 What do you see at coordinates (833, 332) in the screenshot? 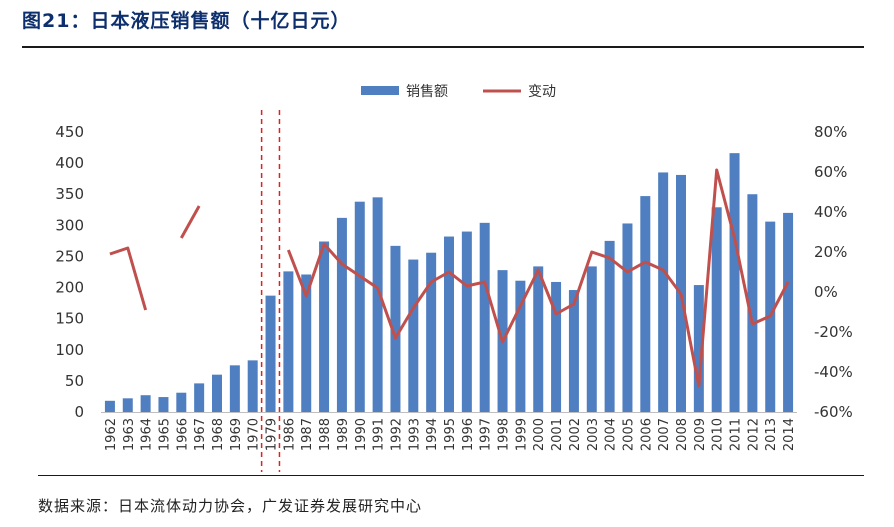
I see `y-right-tick-label: -20%` at bounding box center [833, 332].